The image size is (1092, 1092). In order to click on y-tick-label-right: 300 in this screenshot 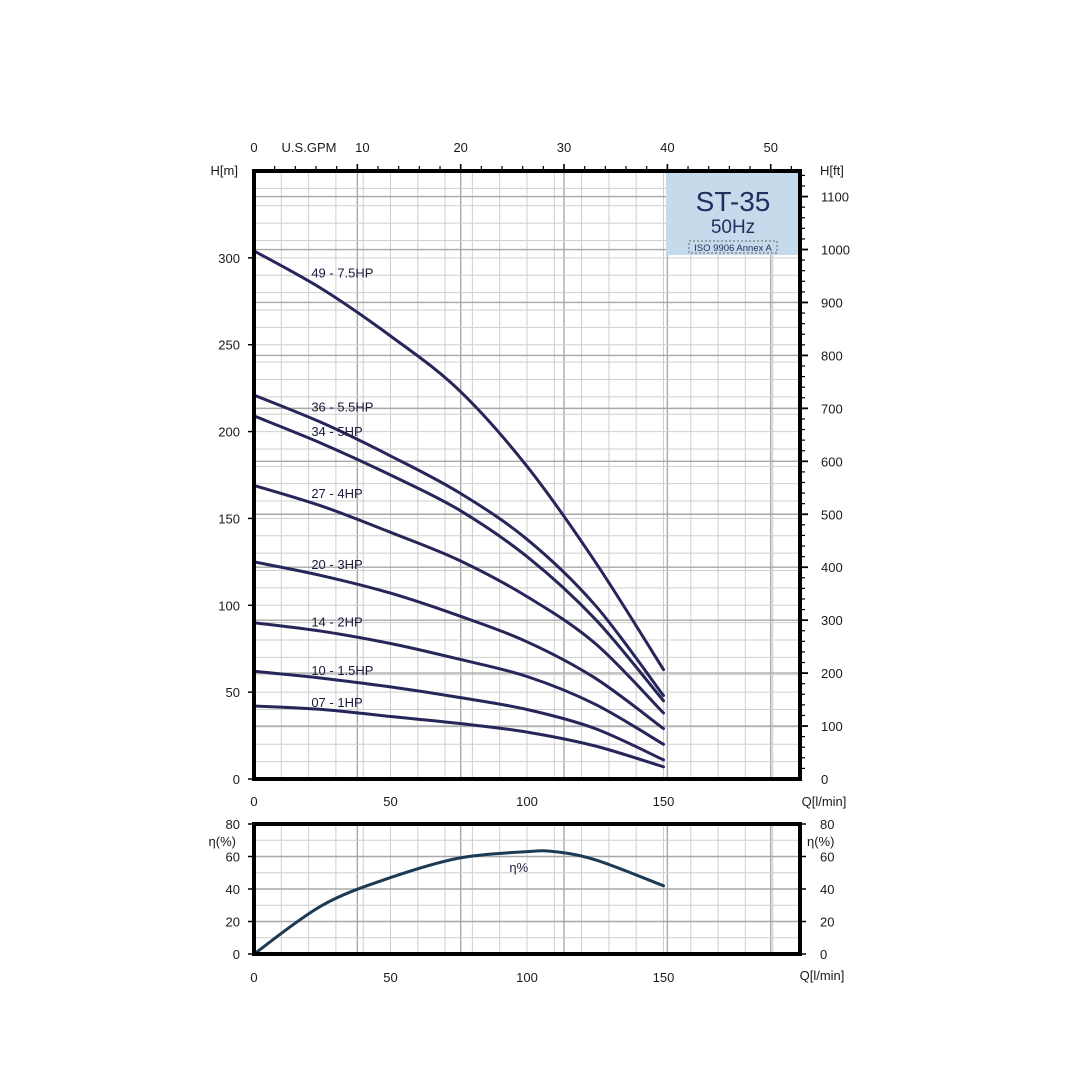, I will do `click(832, 620)`.